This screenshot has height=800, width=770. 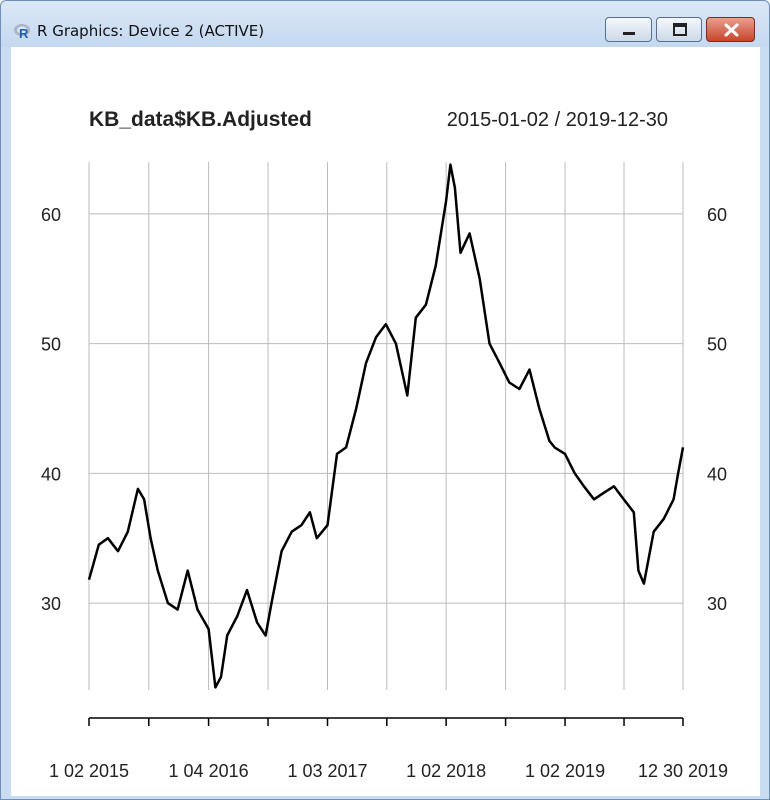 What do you see at coordinates (89, 771) in the screenshot?
I see `x-tick-label: 1 02 2015` at bounding box center [89, 771].